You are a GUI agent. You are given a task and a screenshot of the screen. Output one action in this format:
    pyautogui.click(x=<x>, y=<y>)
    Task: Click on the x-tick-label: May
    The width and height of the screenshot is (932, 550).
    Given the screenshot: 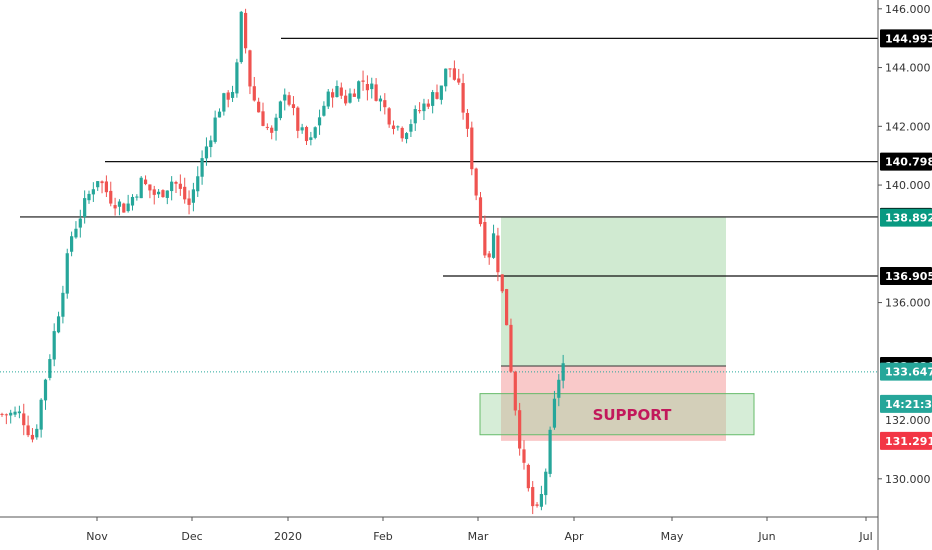 What is the action you would take?
    pyautogui.click(x=672, y=536)
    